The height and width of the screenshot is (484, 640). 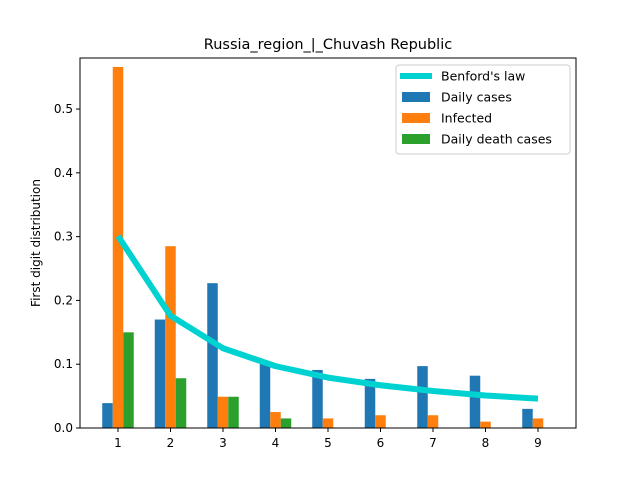 I want to click on legend-label-2: Daily death cases, so click(x=496, y=139).